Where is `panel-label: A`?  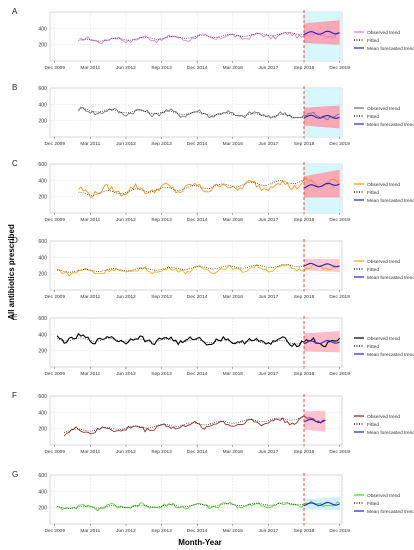
panel-label: A is located at coordinates (15, 11).